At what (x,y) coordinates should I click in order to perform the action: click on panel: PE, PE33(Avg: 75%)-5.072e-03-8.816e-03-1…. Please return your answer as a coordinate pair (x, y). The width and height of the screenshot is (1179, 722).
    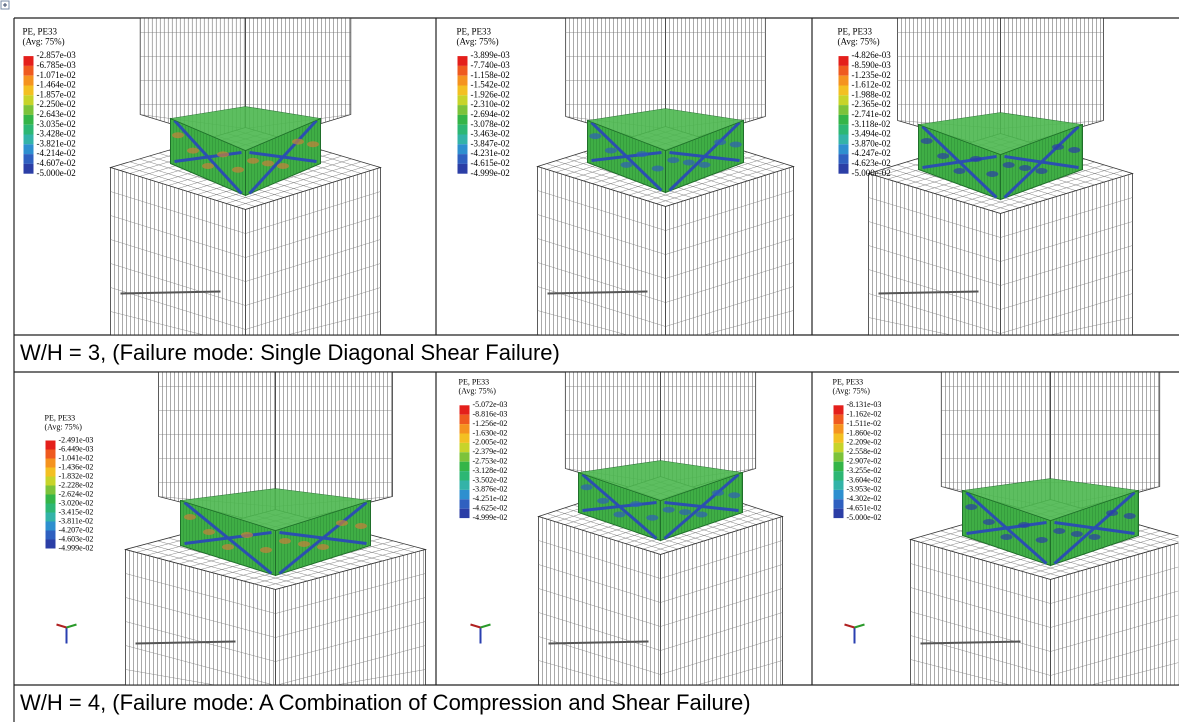
    Looking at the image, I should click on (621, 528).